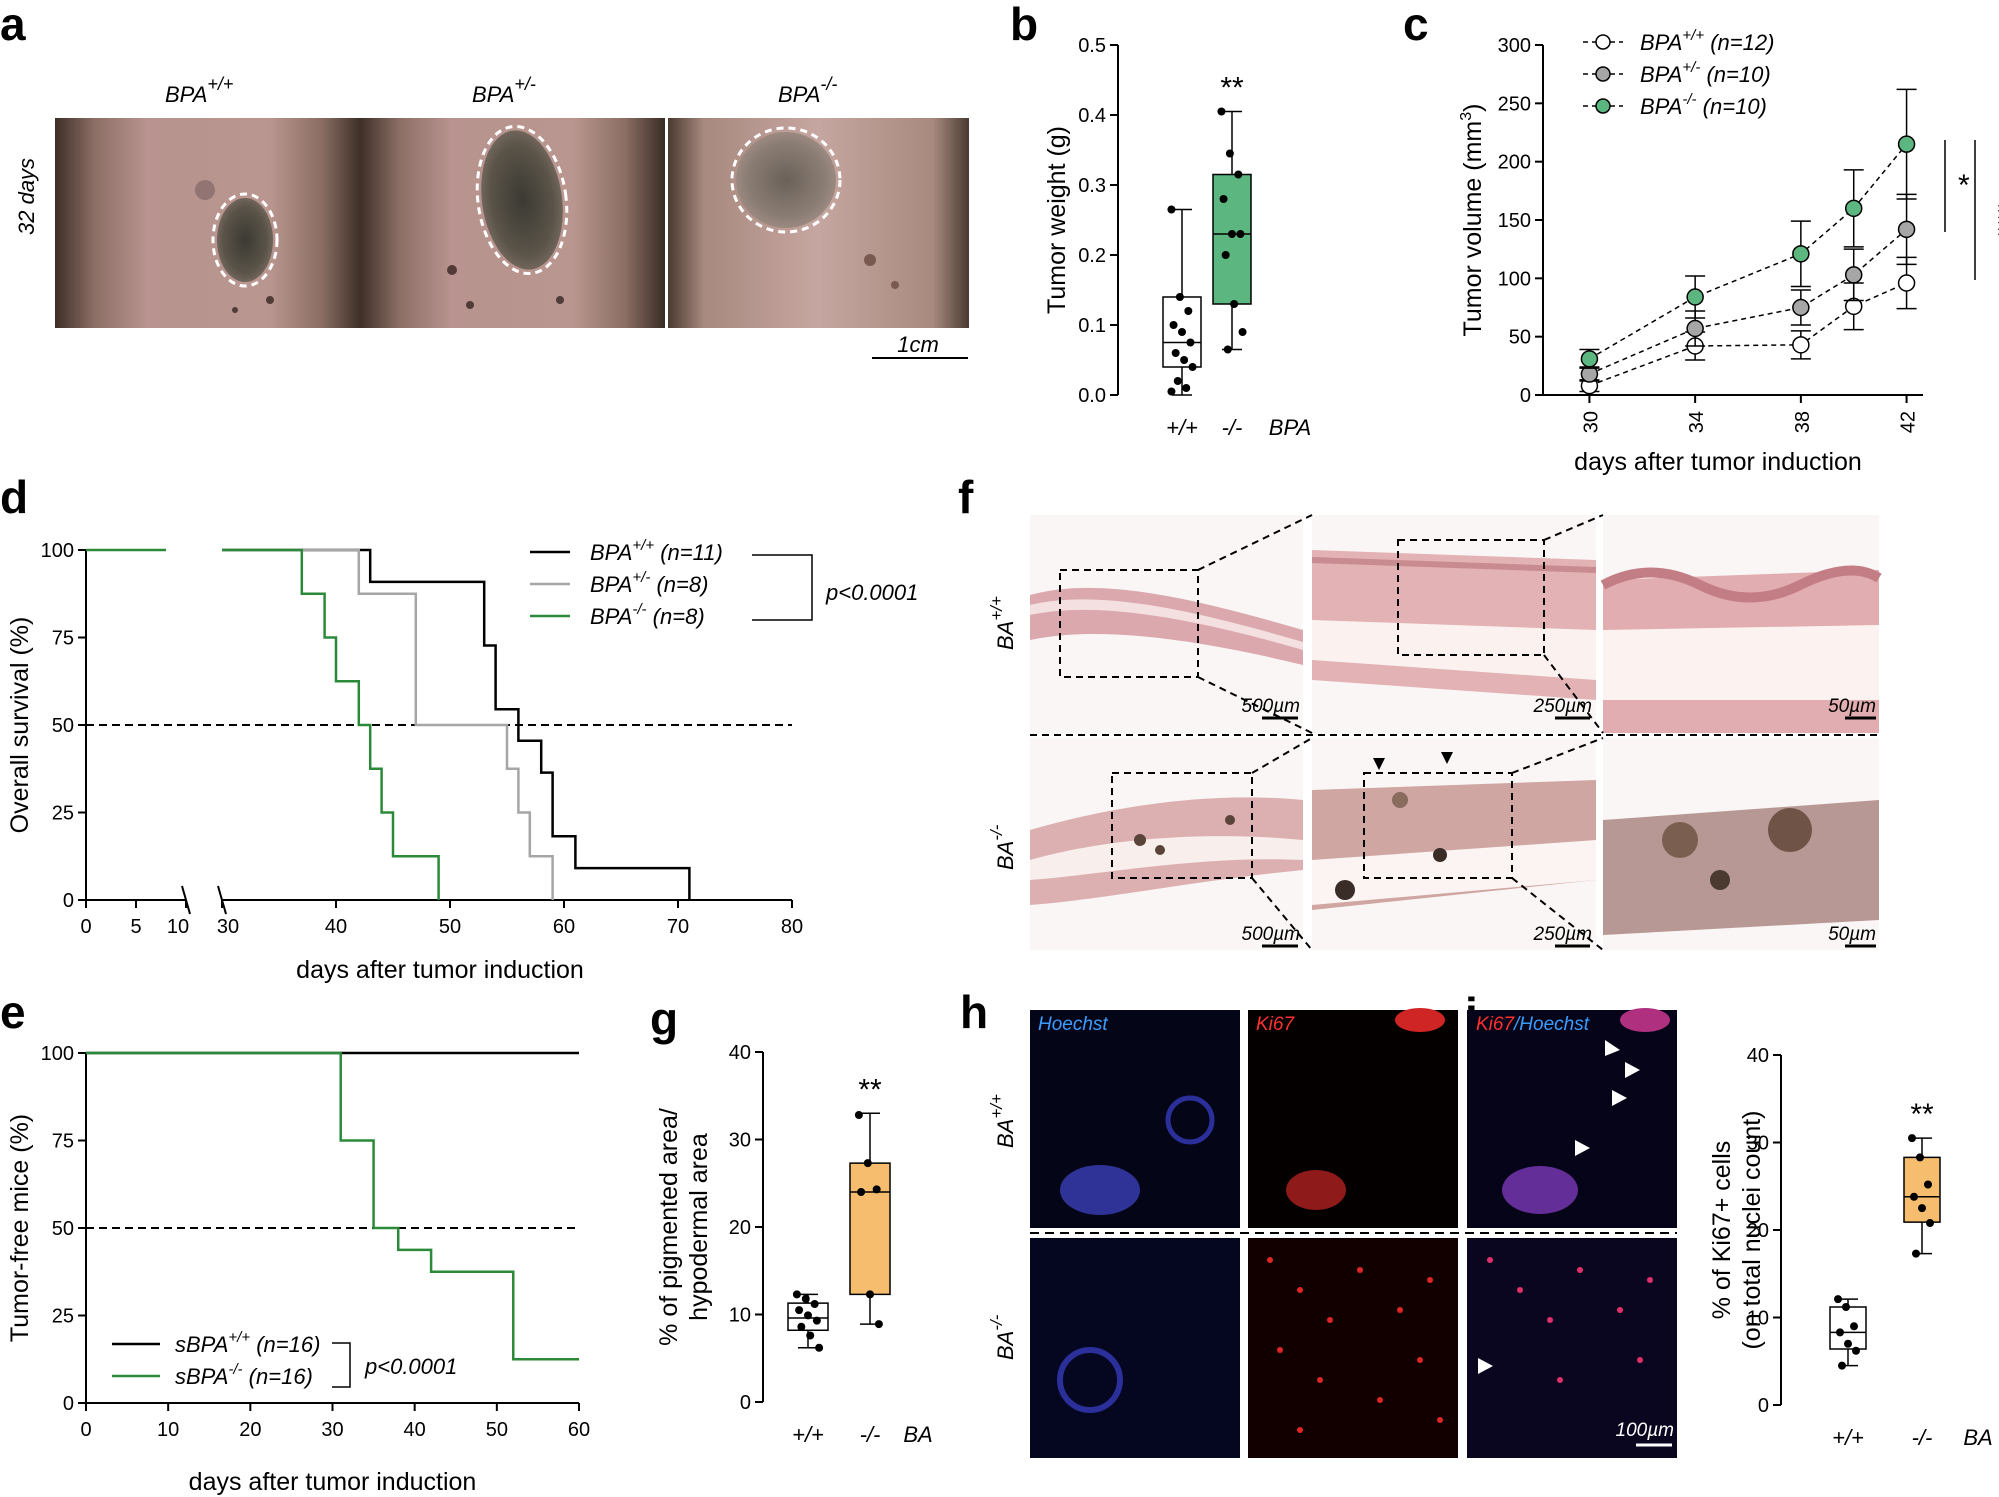 This screenshot has width=1999, height=1497. I want to click on x-tick-label: 70, so click(678, 927).